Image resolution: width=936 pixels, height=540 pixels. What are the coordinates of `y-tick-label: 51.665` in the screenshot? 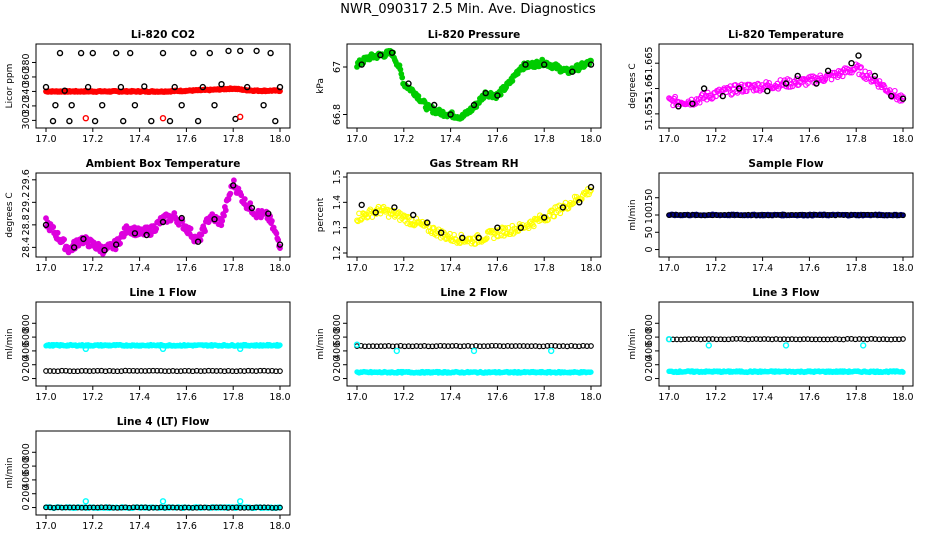 It's located at (649, 63).